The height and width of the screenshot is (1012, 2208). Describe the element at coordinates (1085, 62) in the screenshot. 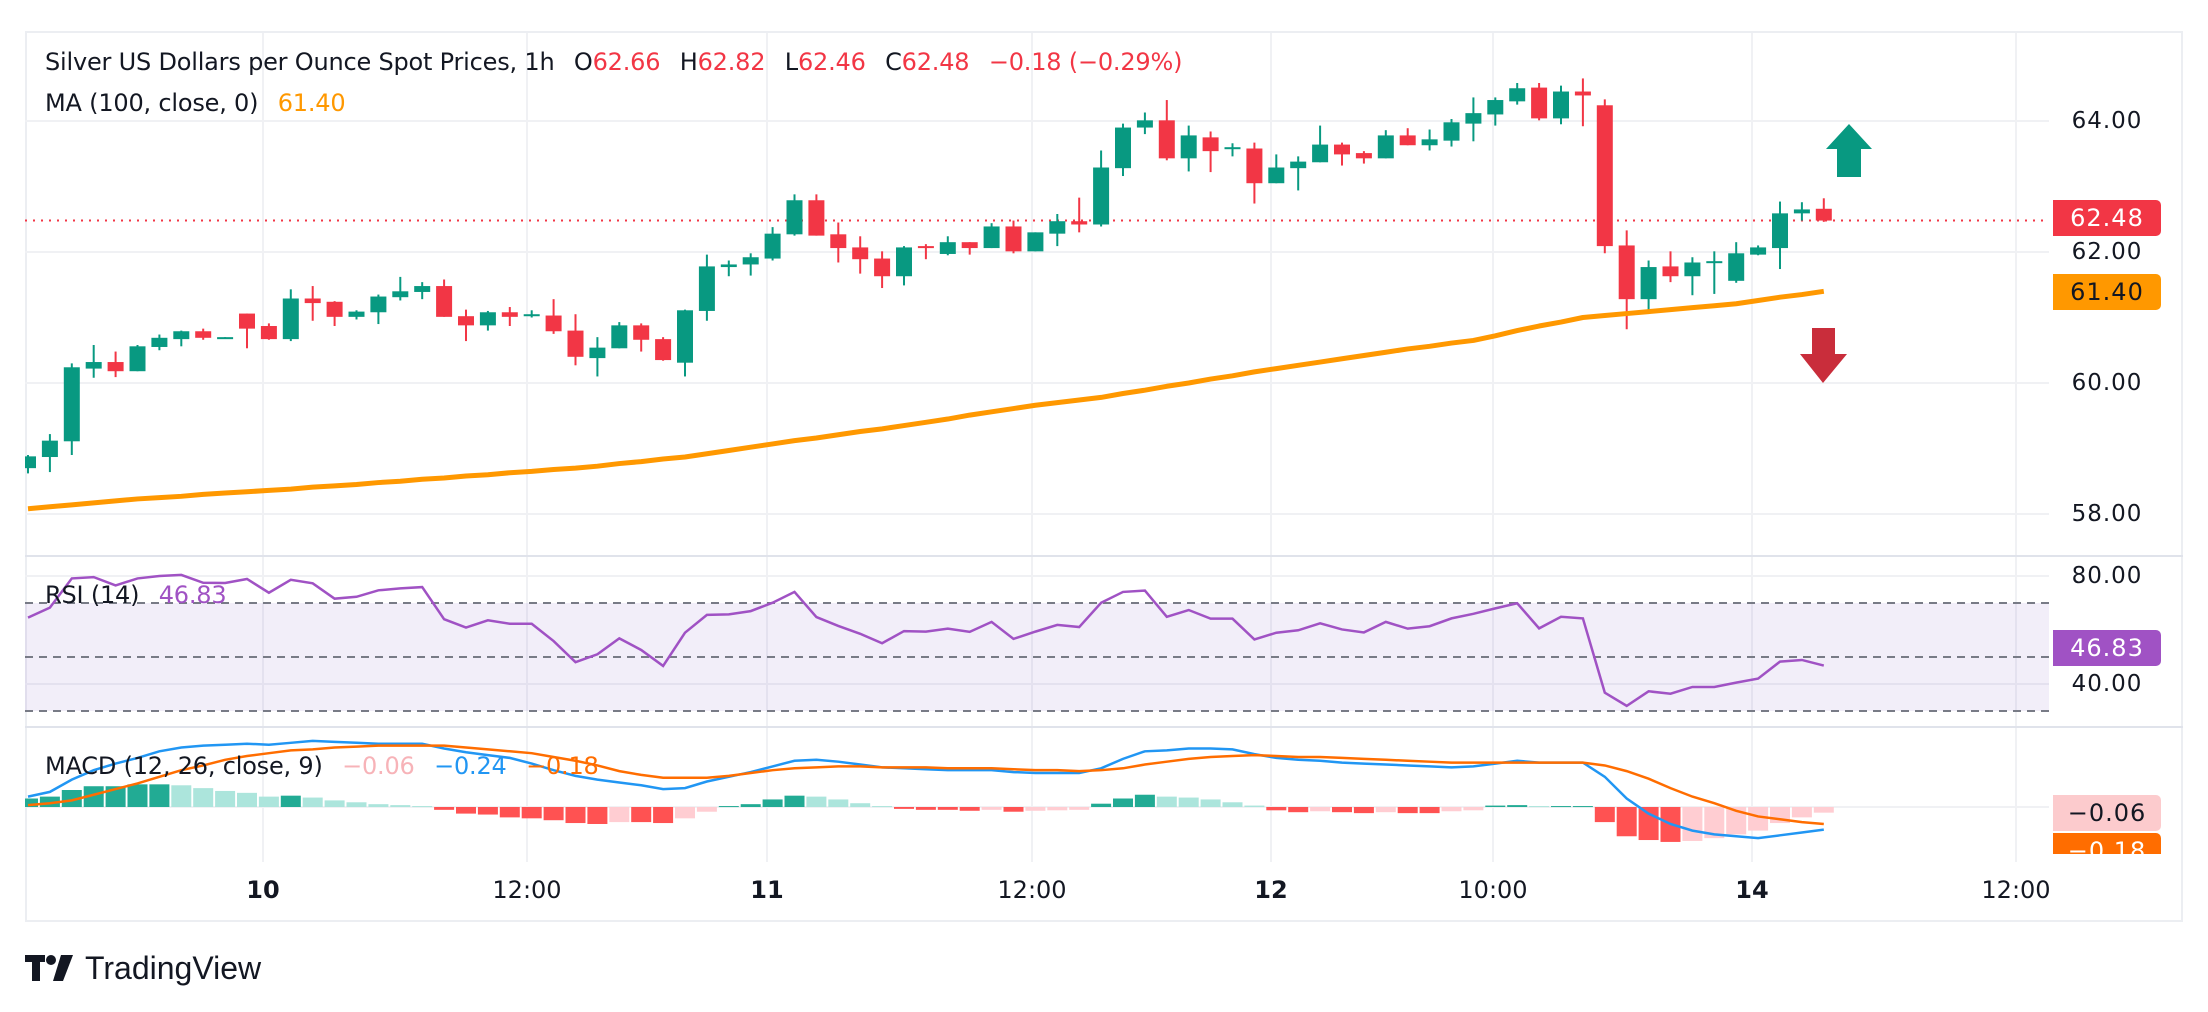

I see `change-value: −0.18 (−0.29%)` at that location.